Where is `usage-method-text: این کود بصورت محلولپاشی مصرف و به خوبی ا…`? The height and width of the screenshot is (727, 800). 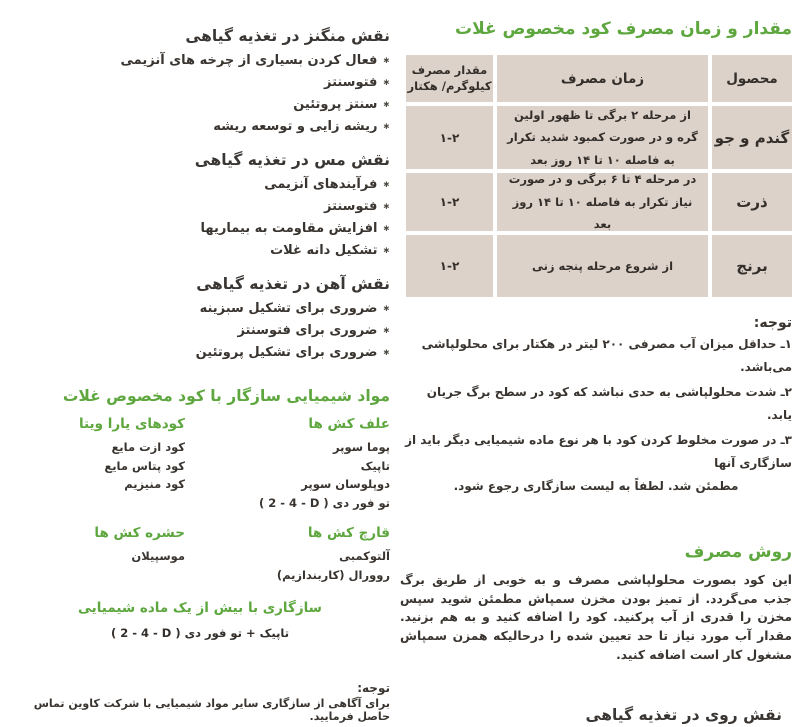
usage-method-text: این کود بصورت محلولپاشی مصرف و به خوبی ا… is located at coordinates (596, 617).